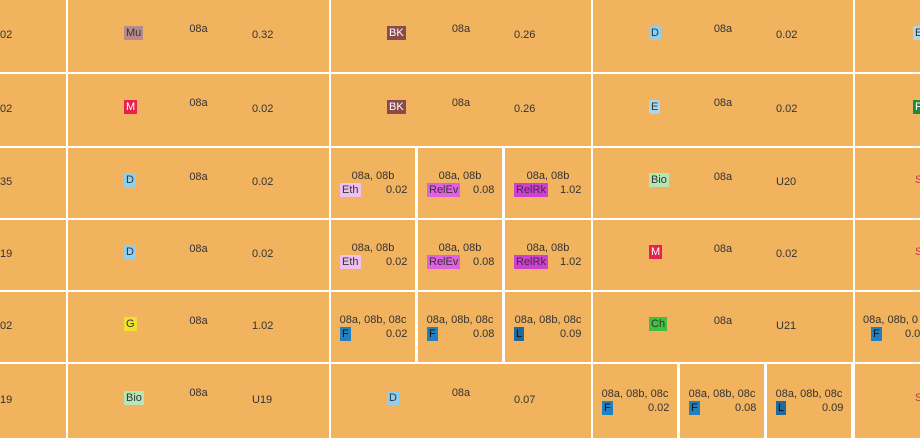 Image resolution: width=920 pixels, height=438 pixels. I want to click on subject-badge: L, so click(781, 408).